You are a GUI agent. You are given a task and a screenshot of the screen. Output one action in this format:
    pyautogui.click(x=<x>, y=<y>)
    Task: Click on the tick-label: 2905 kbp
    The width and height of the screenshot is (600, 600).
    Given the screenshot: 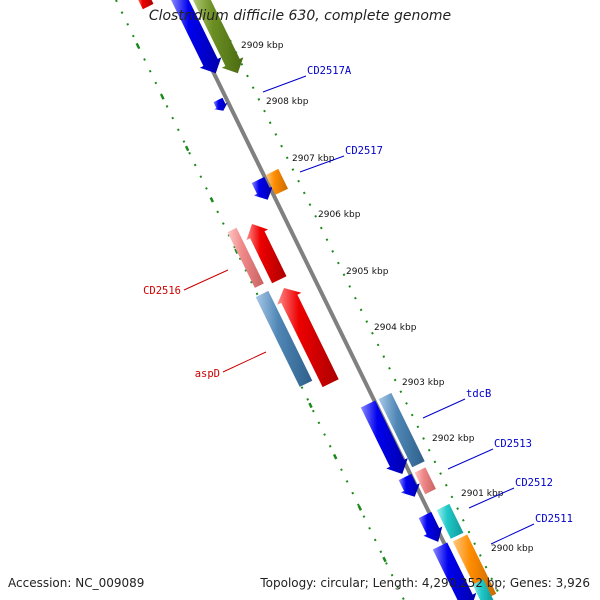 What is the action you would take?
    pyautogui.click(x=367, y=272)
    